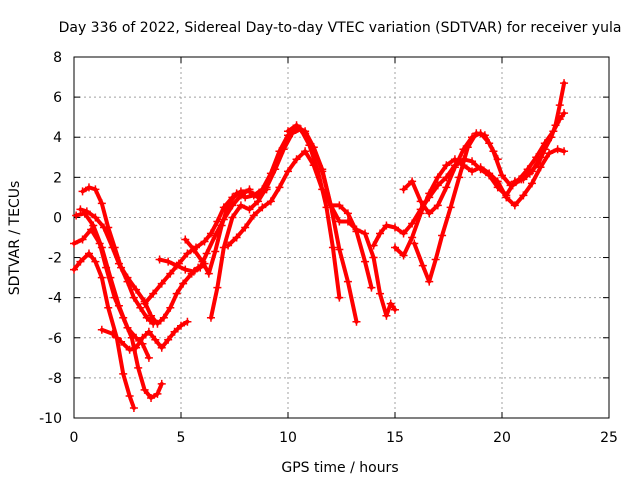 The image size is (640, 480). What do you see at coordinates (74, 438) in the screenshot?
I see `x-tick-label: 0` at bounding box center [74, 438].